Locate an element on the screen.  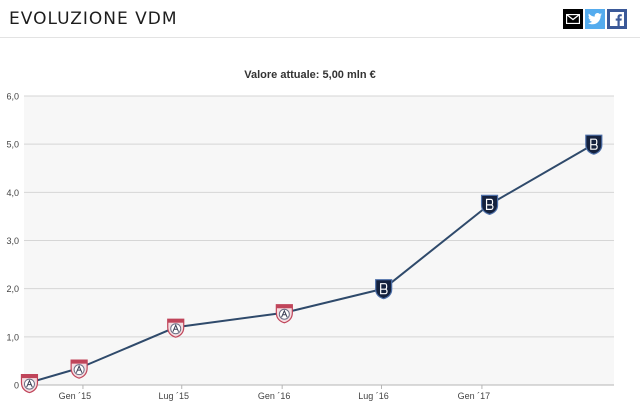
twitter-icon is located at coordinates (595, 19).